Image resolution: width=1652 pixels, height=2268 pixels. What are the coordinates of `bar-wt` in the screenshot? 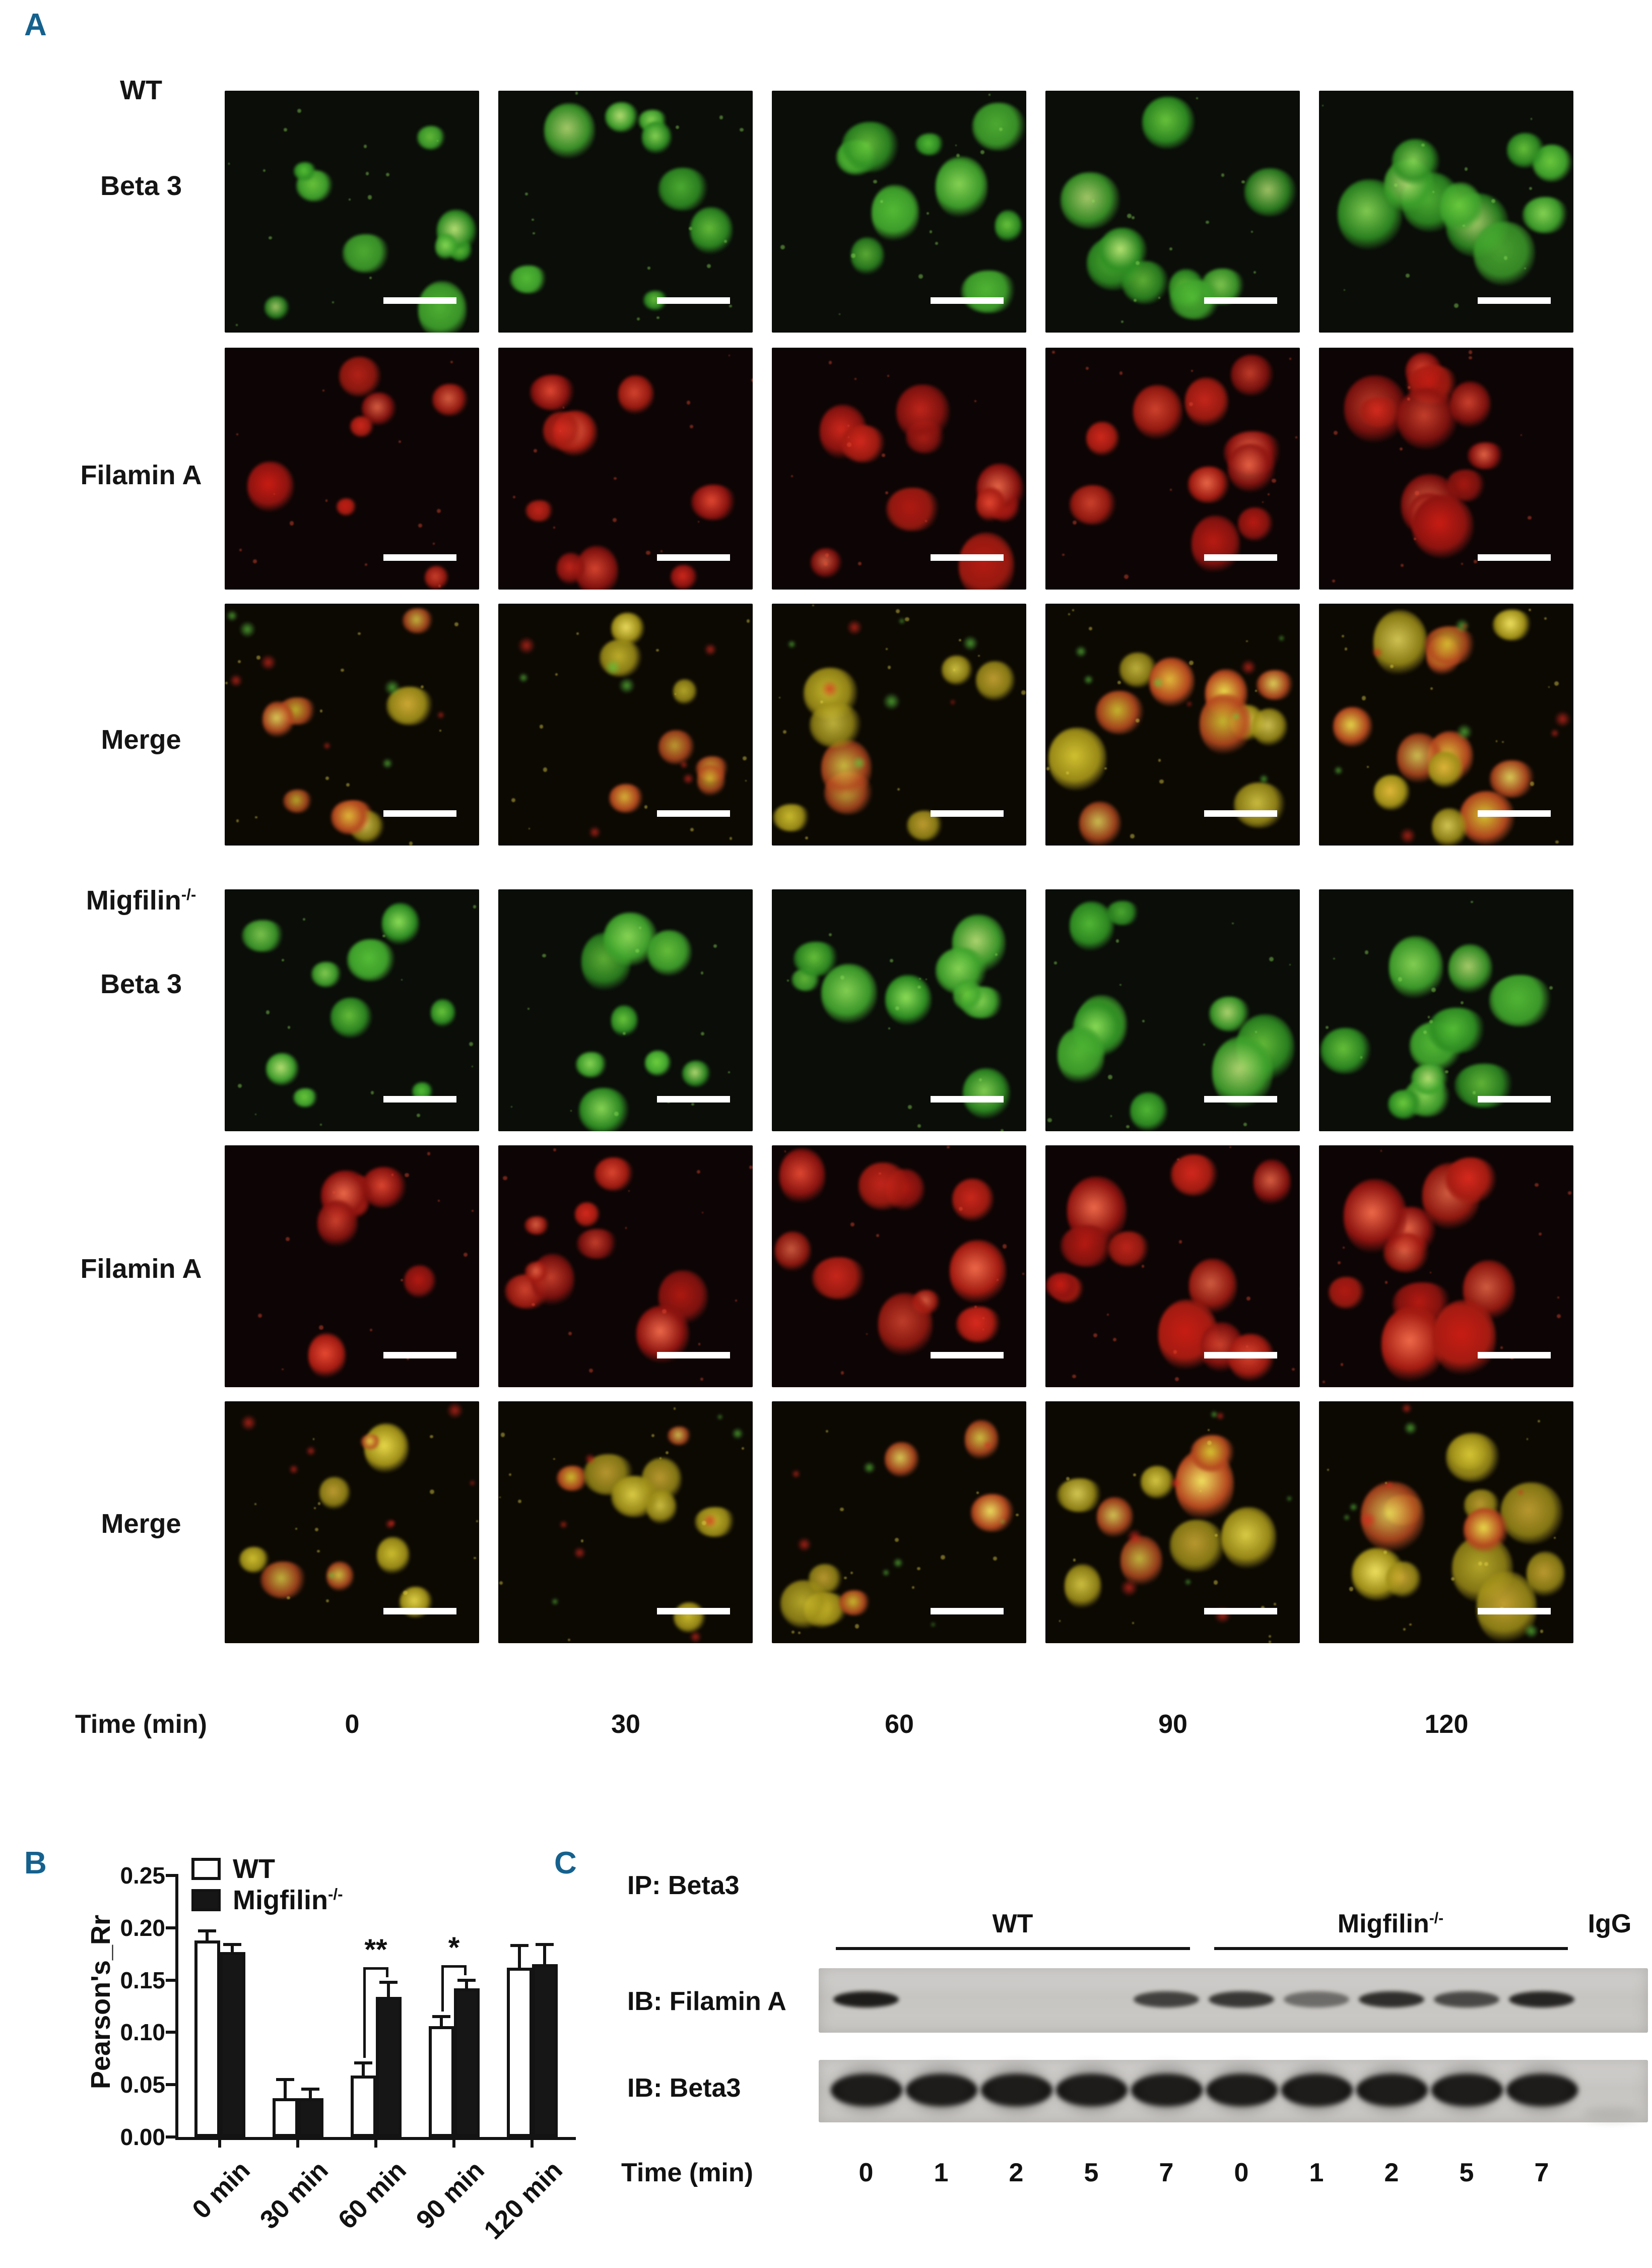 It's located at (286, 2117).